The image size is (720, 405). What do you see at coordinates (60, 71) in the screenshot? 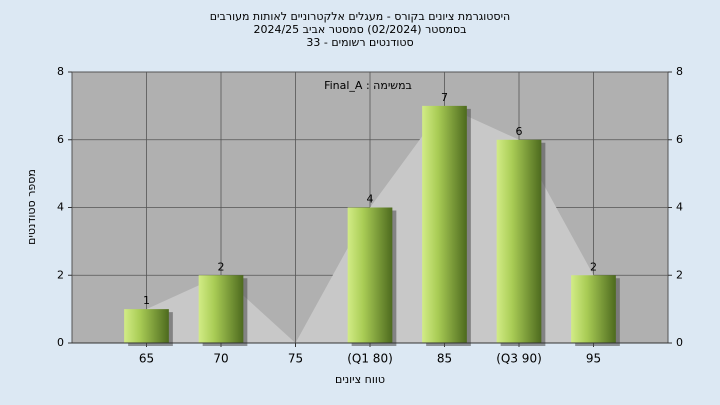
I see `y-tick-label: 8` at bounding box center [60, 71].